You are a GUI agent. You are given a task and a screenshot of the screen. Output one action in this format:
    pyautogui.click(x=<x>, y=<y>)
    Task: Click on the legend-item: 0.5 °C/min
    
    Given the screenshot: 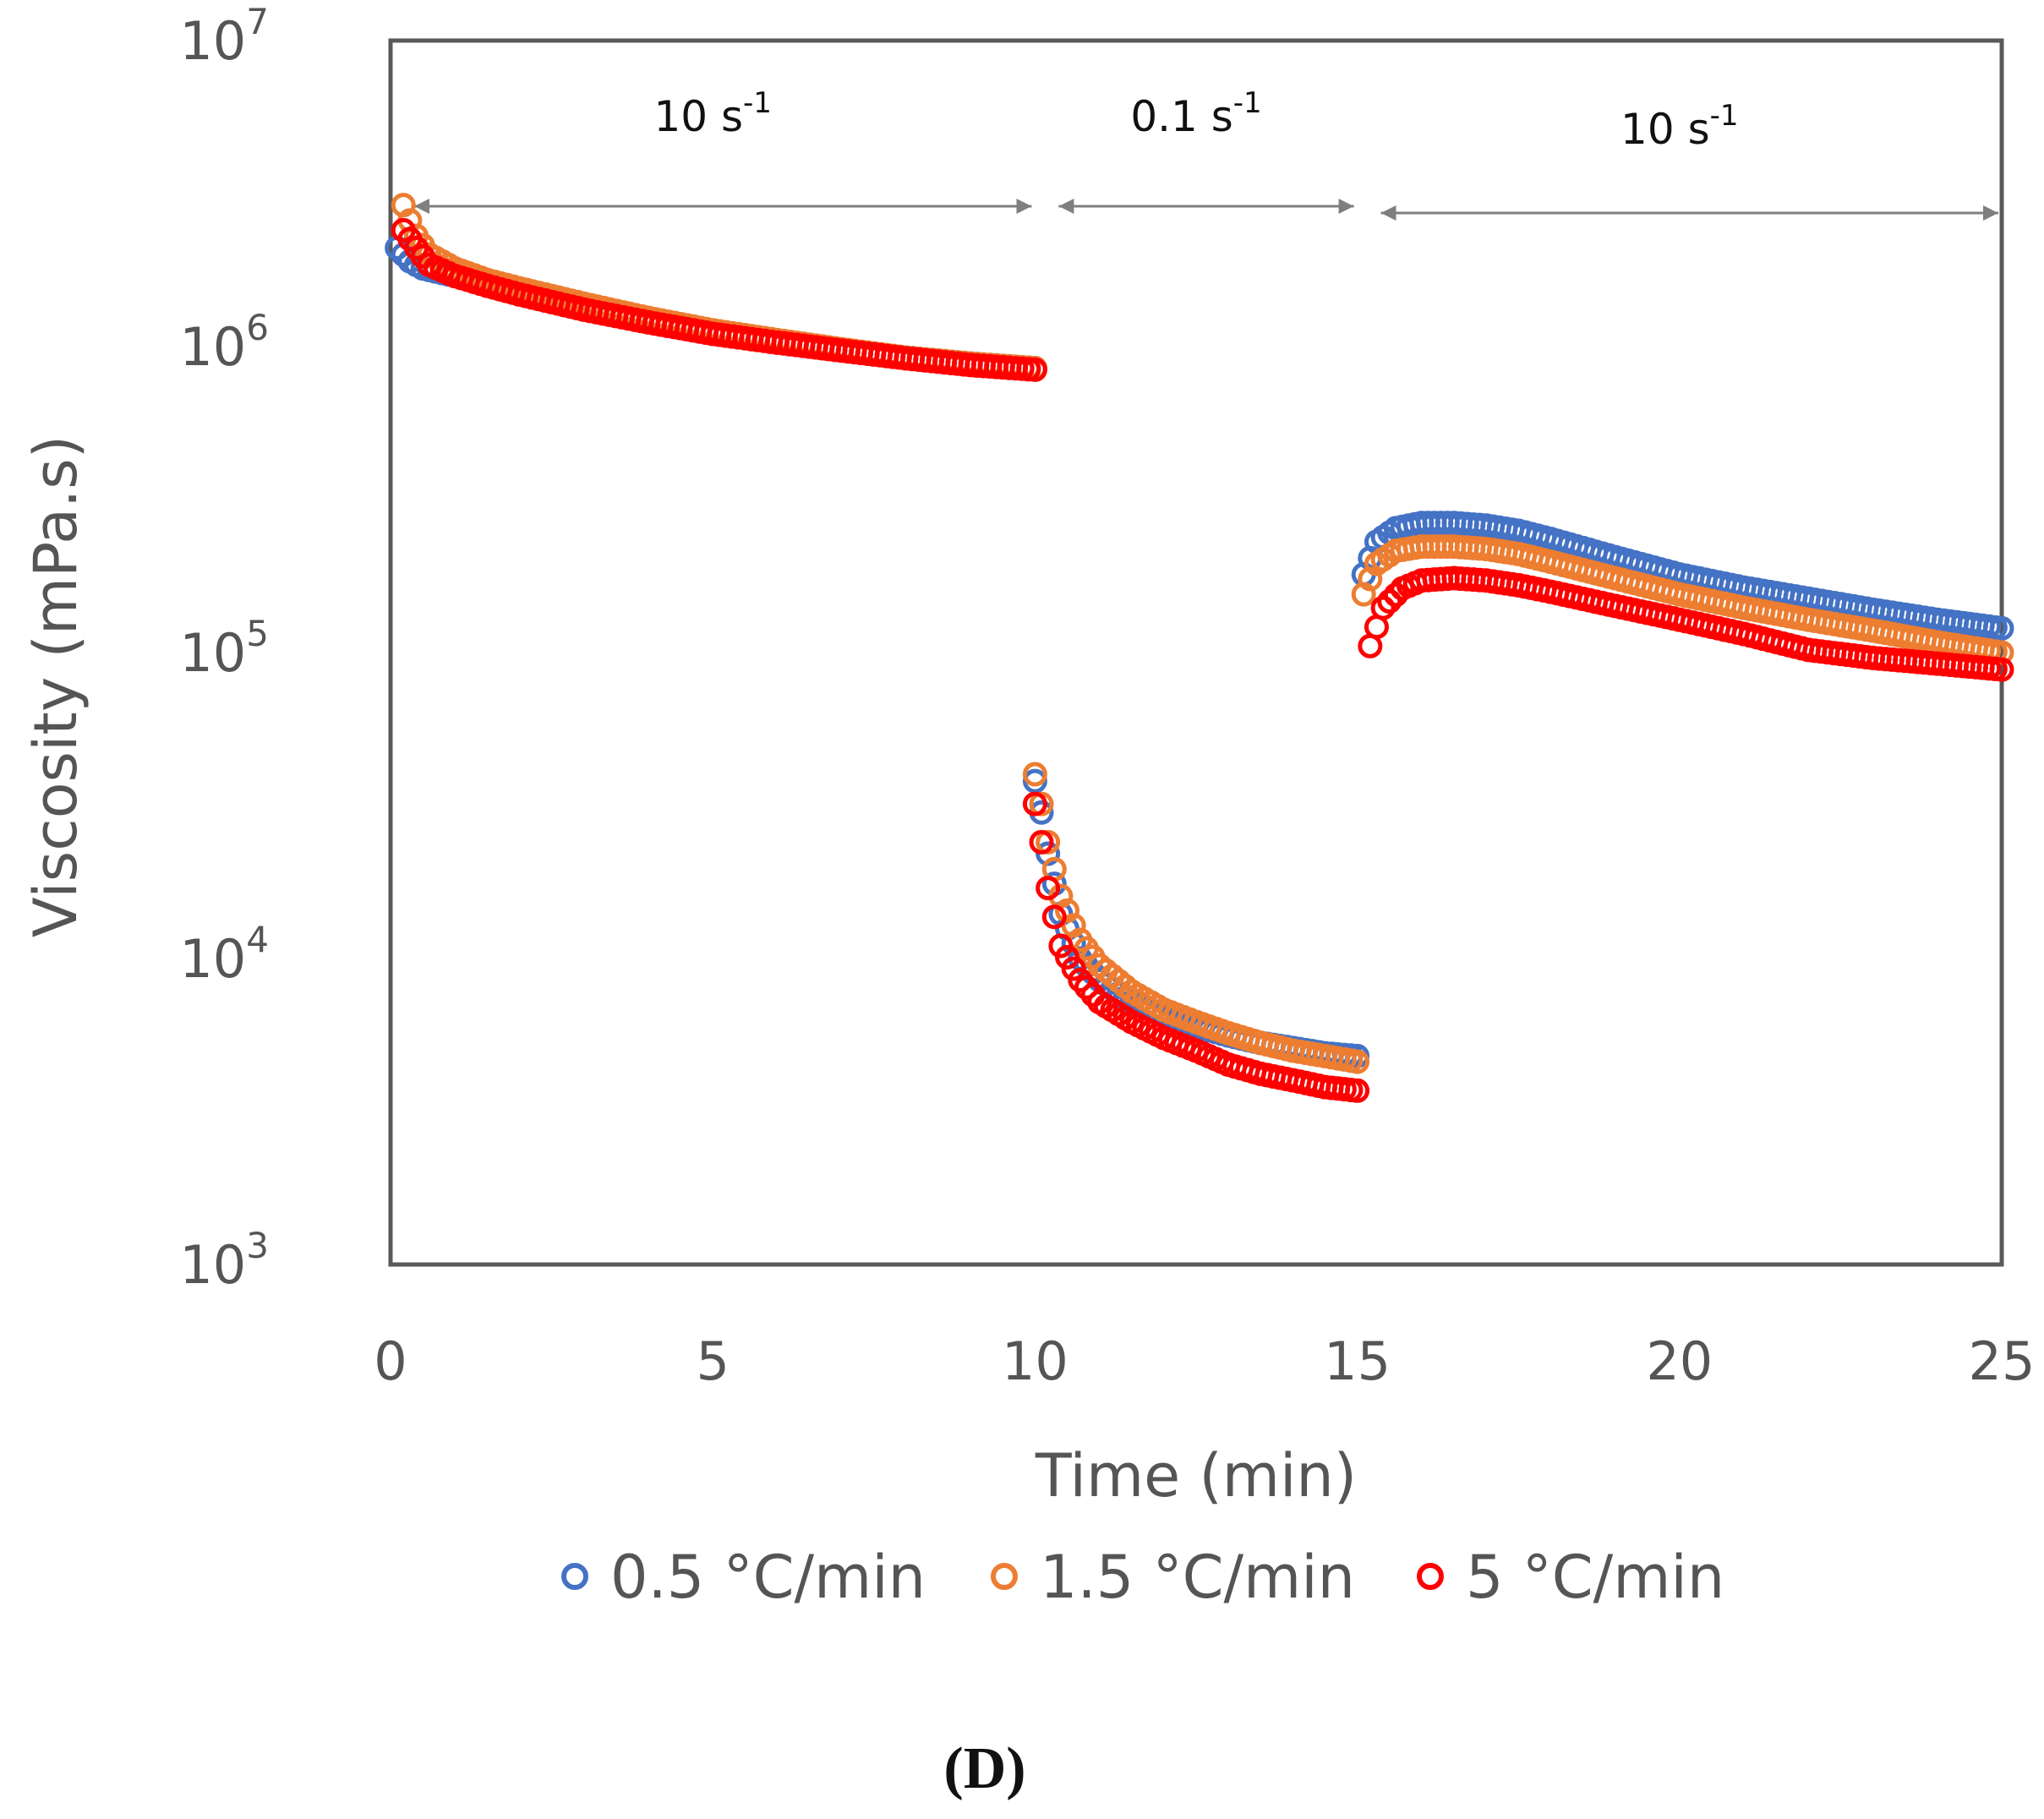 What is the action you would take?
    pyautogui.click(x=743, y=1577)
    